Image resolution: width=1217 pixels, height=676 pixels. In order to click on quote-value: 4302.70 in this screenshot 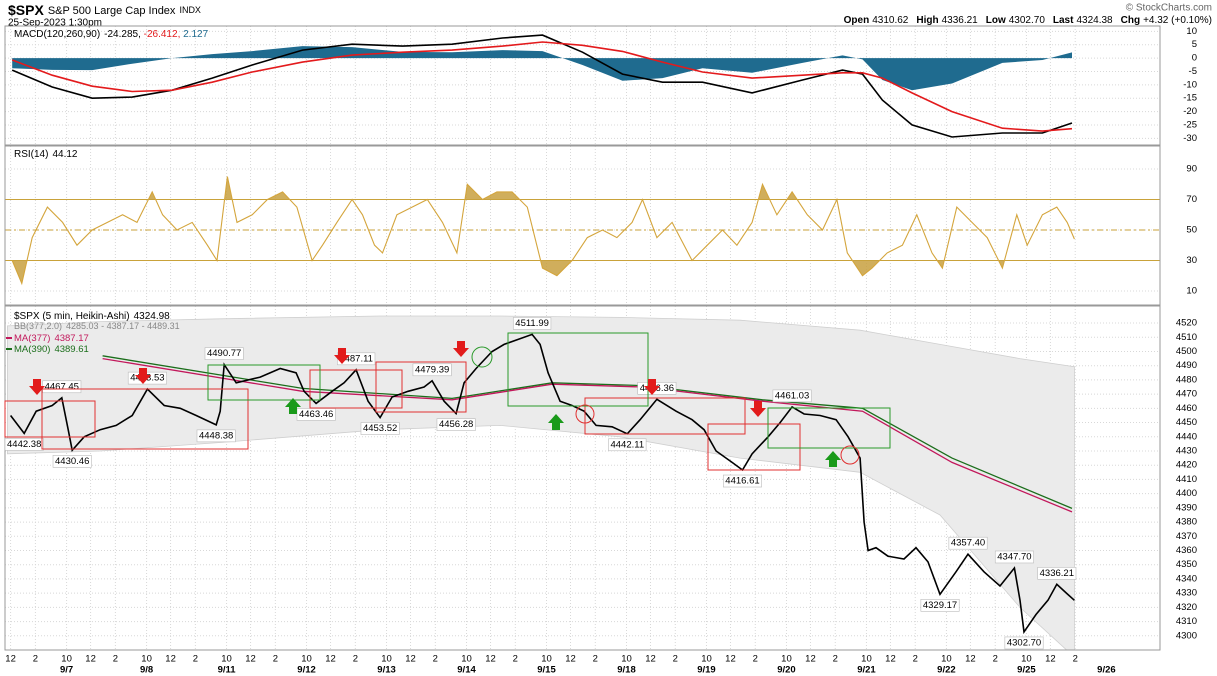, I will do `click(1027, 20)`.